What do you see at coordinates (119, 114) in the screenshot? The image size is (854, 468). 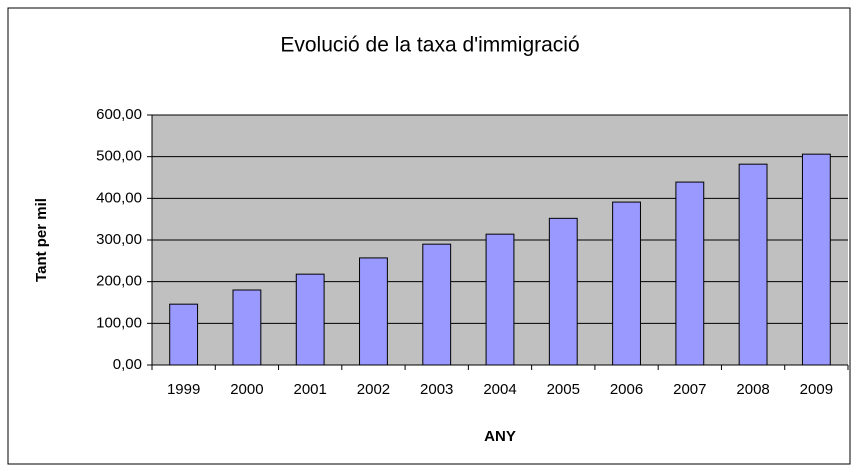 I see `y-tick-label: 600,00` at bounding box center [119, 114].